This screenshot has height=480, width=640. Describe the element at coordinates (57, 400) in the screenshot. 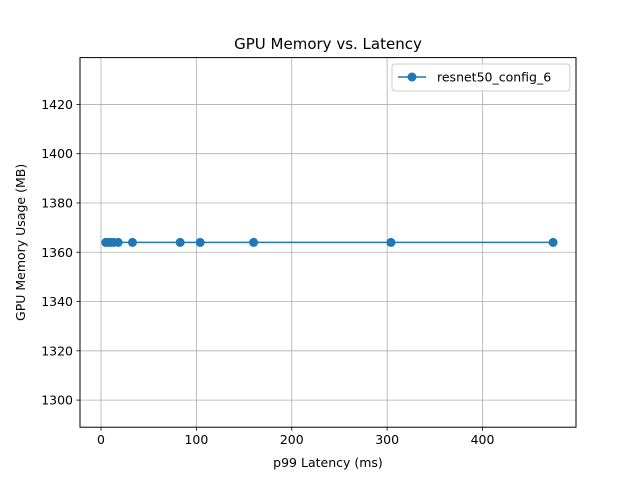

I see `y-tick-label: 1300` at that location.